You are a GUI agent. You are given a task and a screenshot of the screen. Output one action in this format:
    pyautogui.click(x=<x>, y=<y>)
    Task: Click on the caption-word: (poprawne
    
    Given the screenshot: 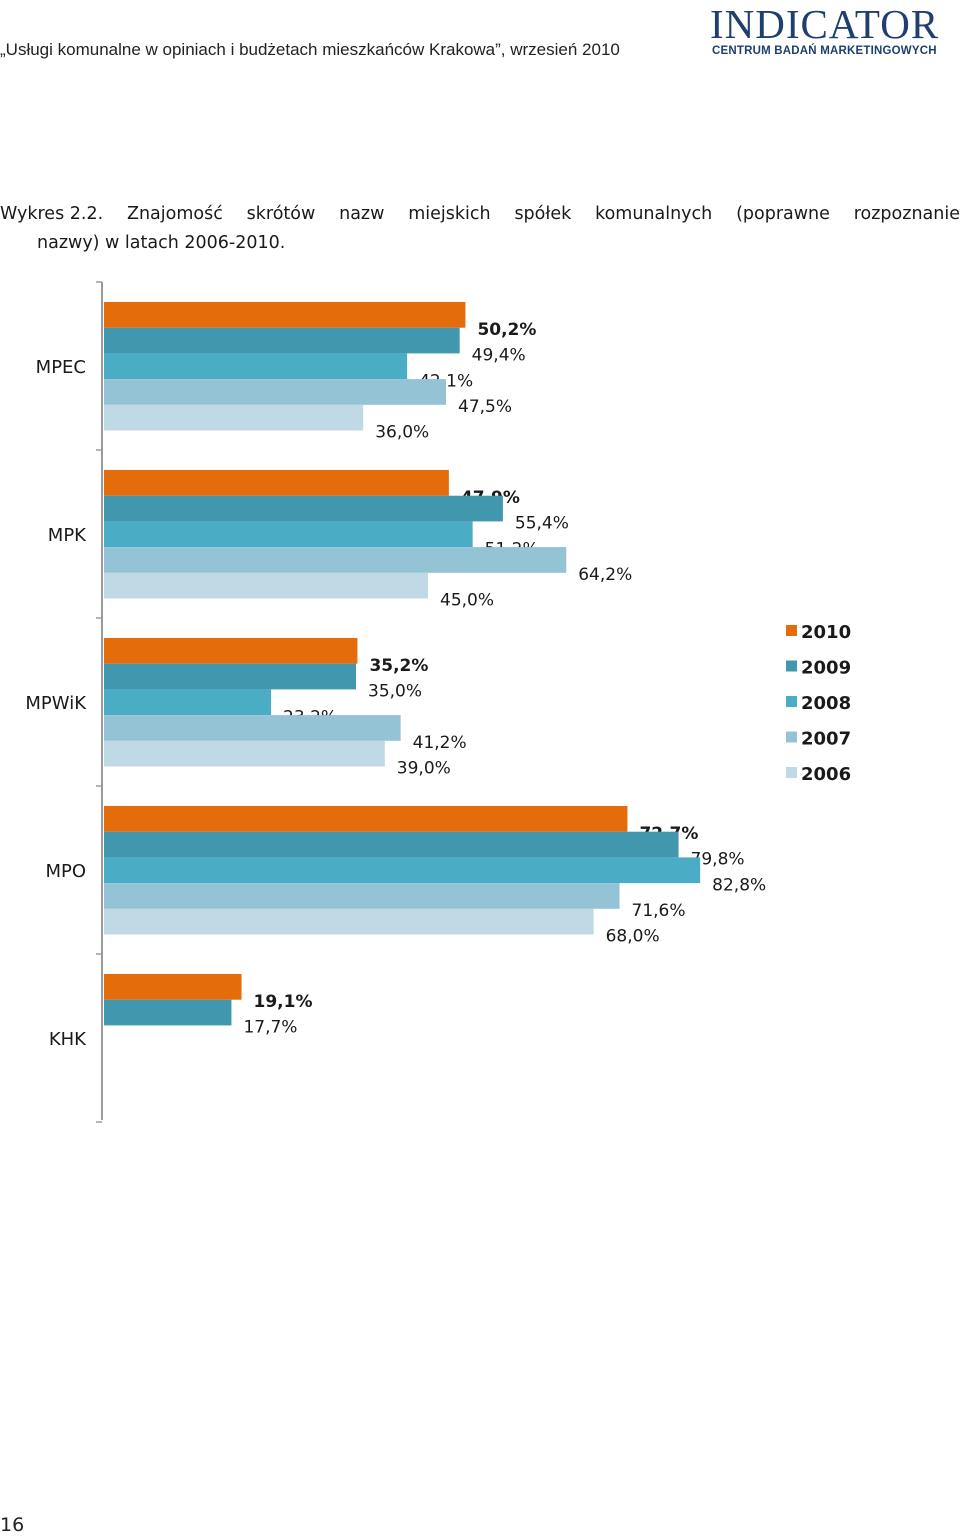 What is the action you would take?
    pyautogui.click(x=783, y=214)
    